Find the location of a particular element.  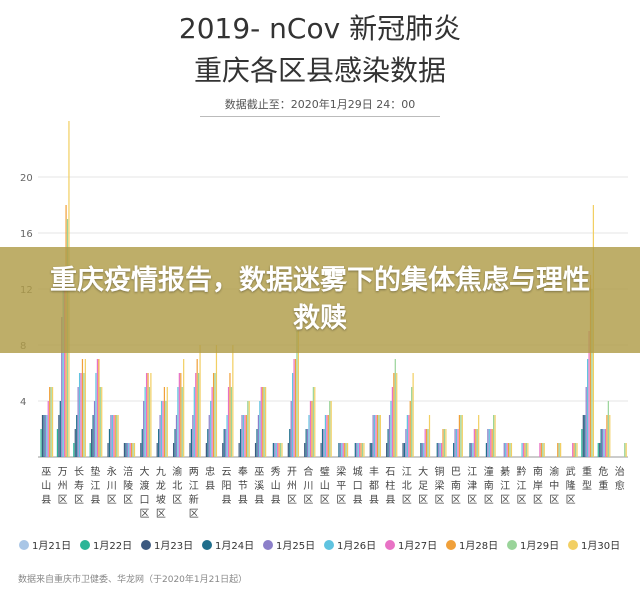

x-tick-label: 渝北区 is located at coordinates (177, 485).